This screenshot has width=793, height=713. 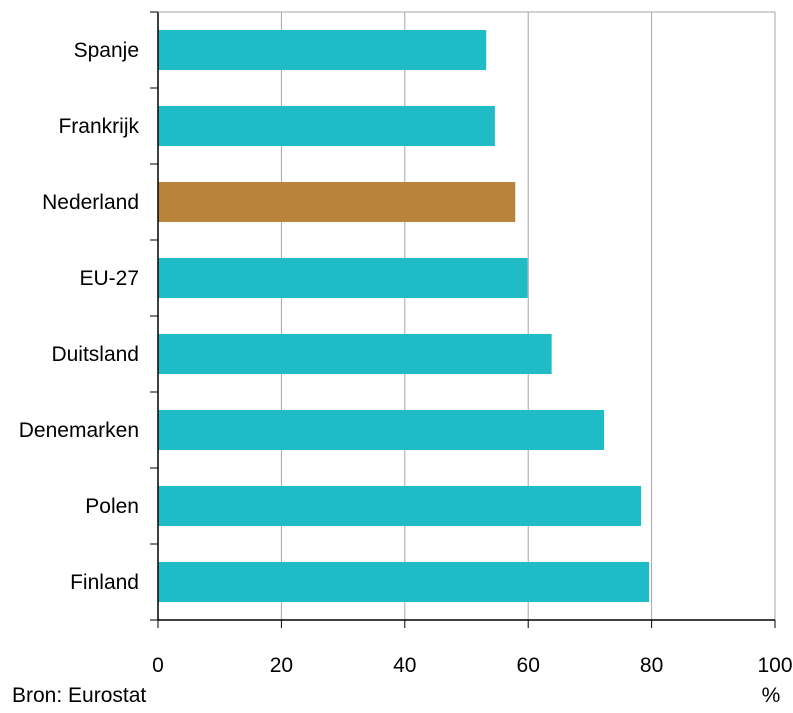 What do you see at coordinates (381, 430) in the screenshot?
I see `bar-denemarken` at bounding box center [381, 430].